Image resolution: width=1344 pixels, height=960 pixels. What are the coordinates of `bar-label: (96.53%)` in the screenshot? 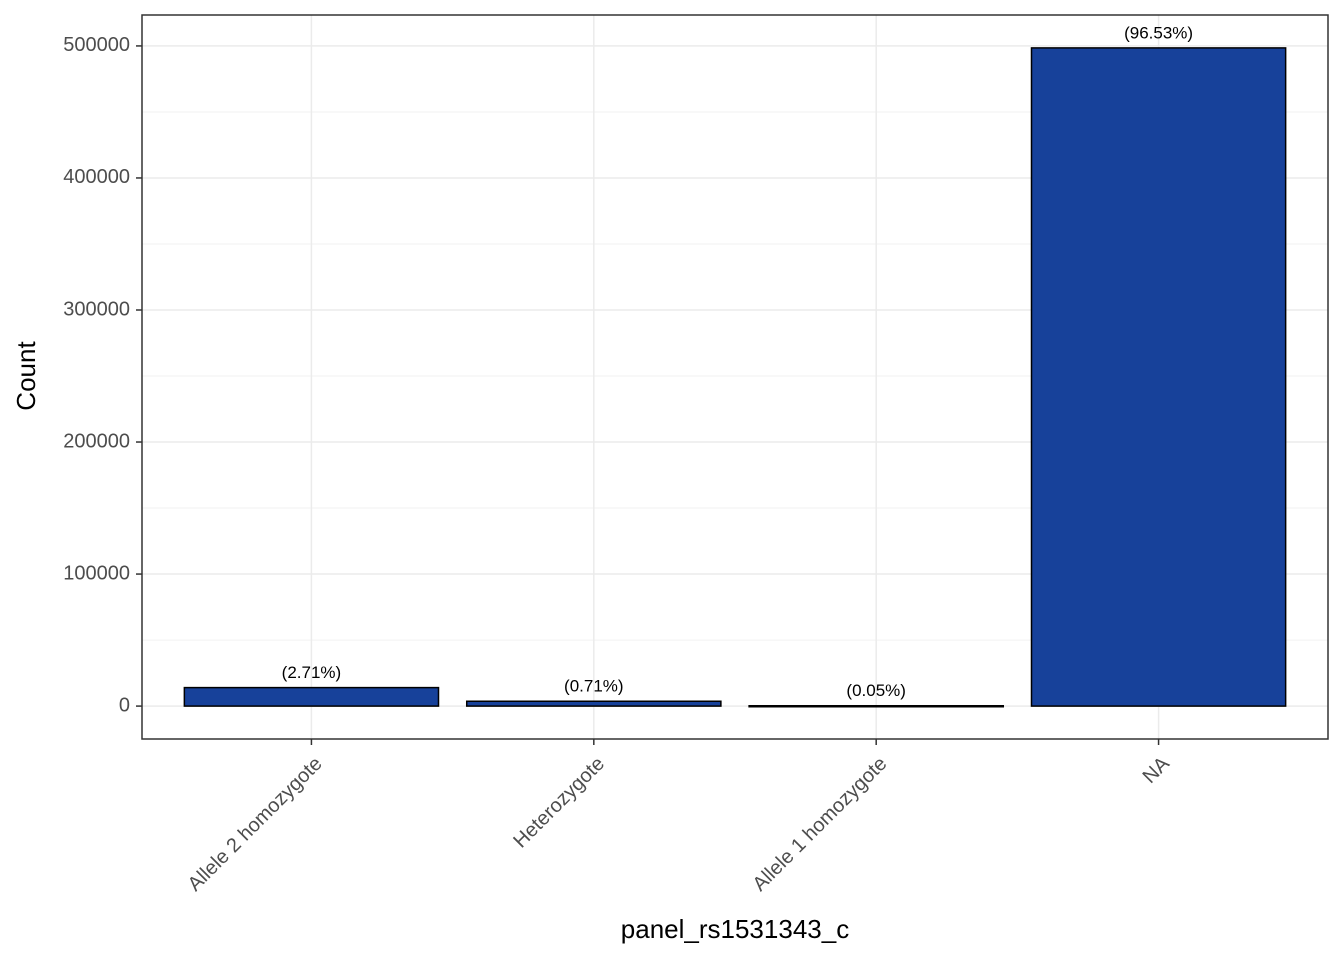 It's located at (1158, 32).